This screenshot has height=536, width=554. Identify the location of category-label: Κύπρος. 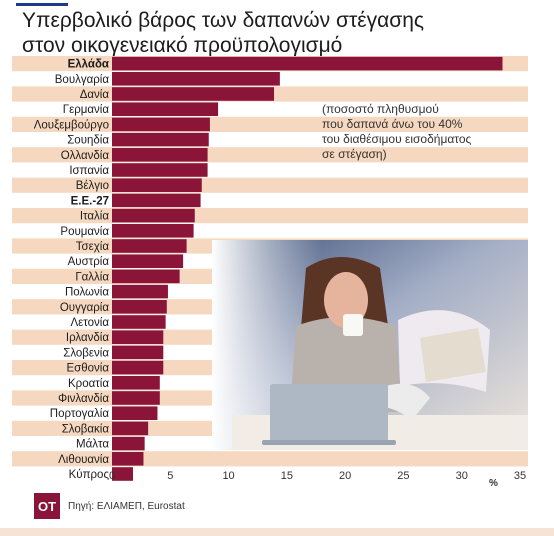
(89, 475).